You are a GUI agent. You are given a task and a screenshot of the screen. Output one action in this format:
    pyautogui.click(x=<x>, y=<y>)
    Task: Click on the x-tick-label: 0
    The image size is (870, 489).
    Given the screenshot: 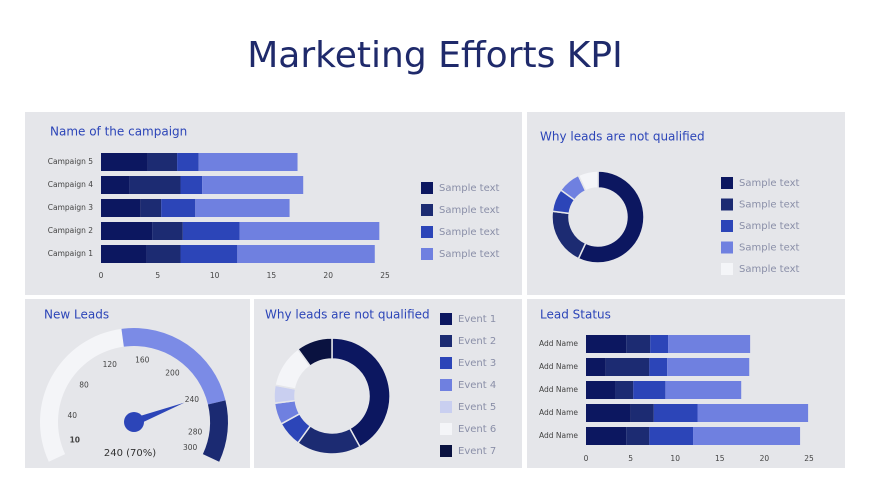 What is the action you would take?
    pyautogui.click(x=586, y=458)
    